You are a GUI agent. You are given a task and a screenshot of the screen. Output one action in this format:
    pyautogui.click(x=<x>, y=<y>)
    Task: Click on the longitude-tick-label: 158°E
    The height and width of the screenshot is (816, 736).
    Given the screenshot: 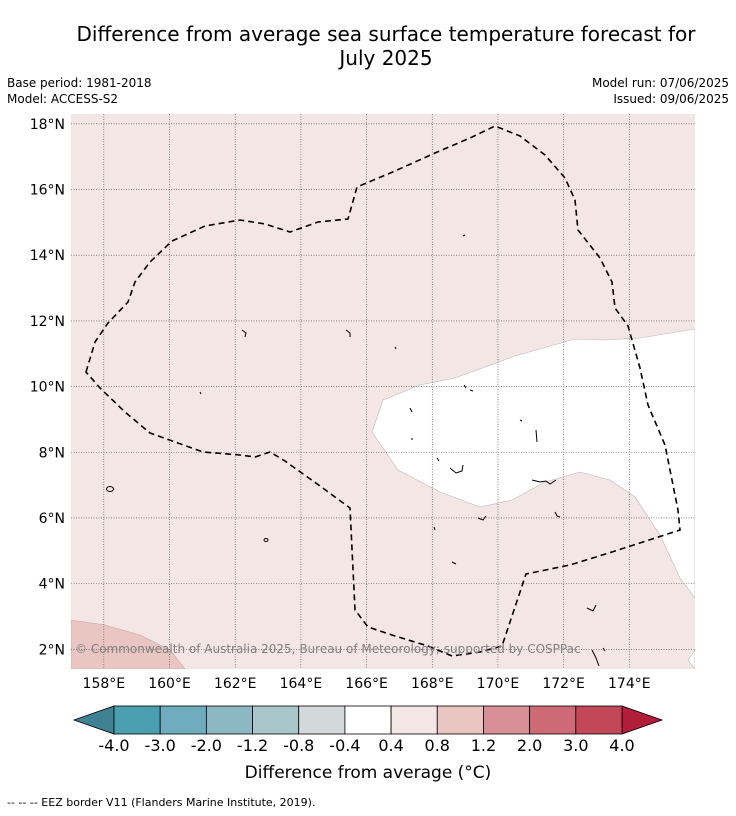 What is the action you would take?
    pyautogui.click(x=104, y=684)
    